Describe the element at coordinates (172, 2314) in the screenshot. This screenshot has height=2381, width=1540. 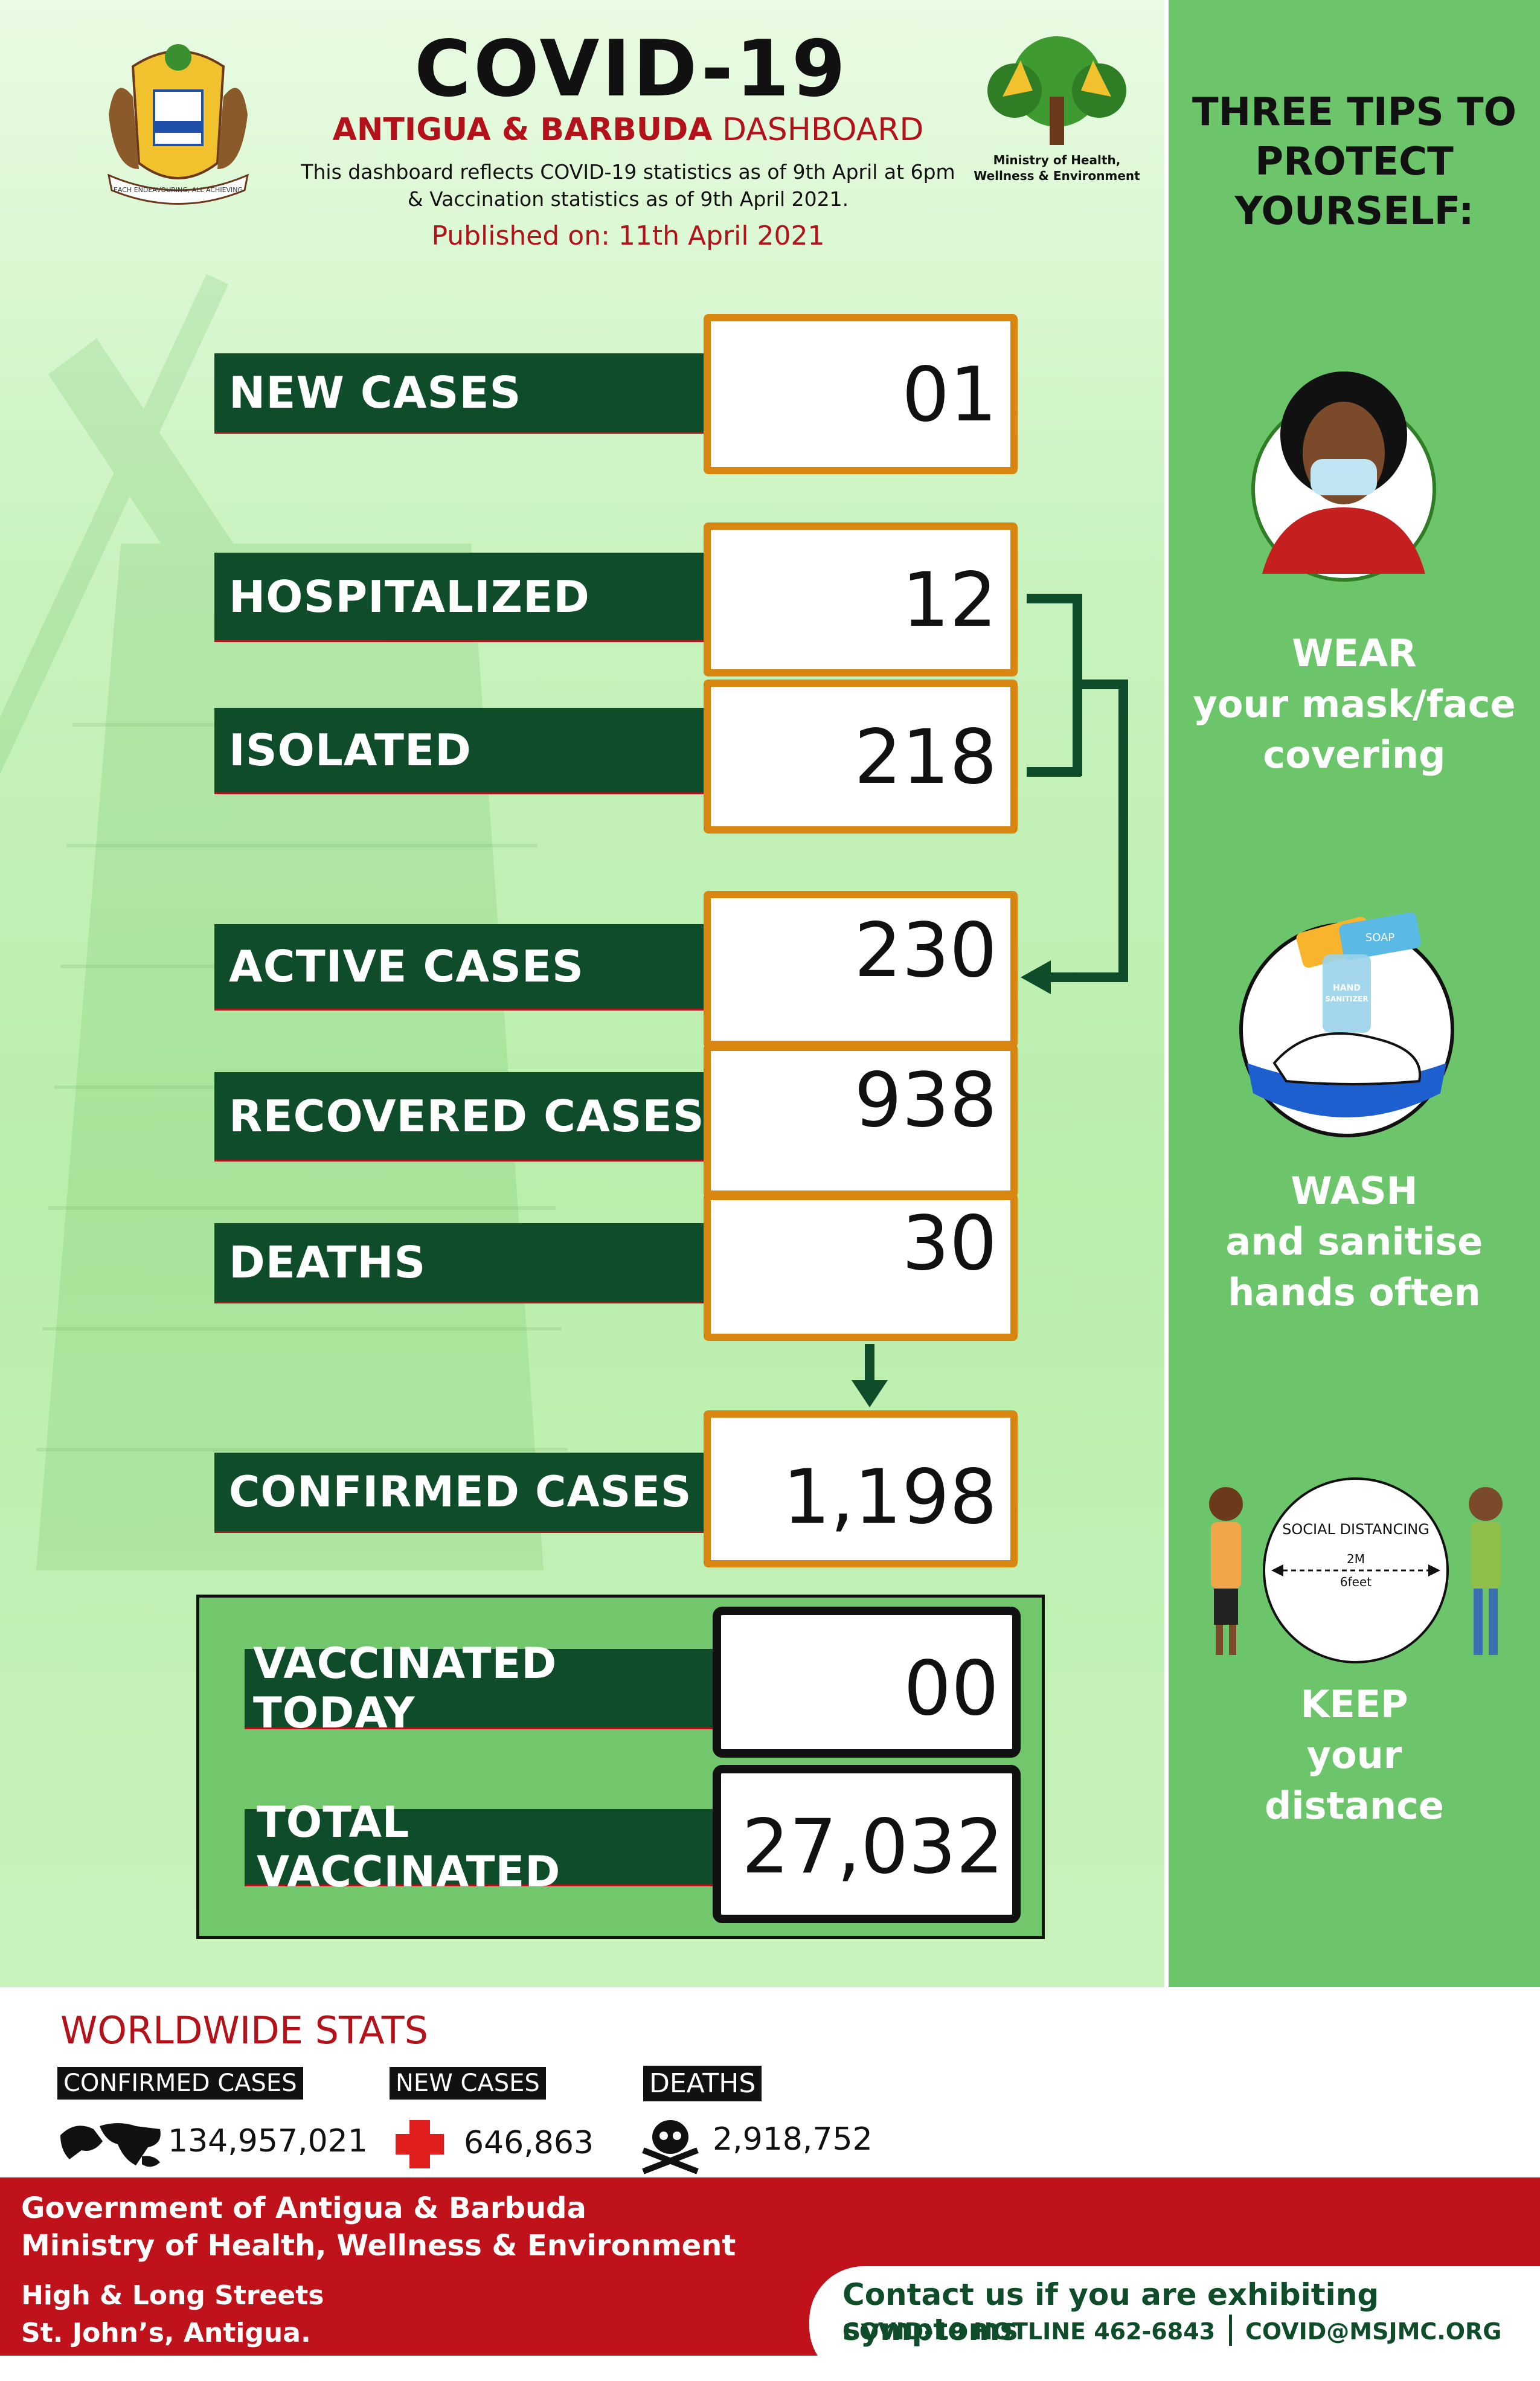
I see `footer-address: High & Long Streets St. John’s, Antigua.` at that location.